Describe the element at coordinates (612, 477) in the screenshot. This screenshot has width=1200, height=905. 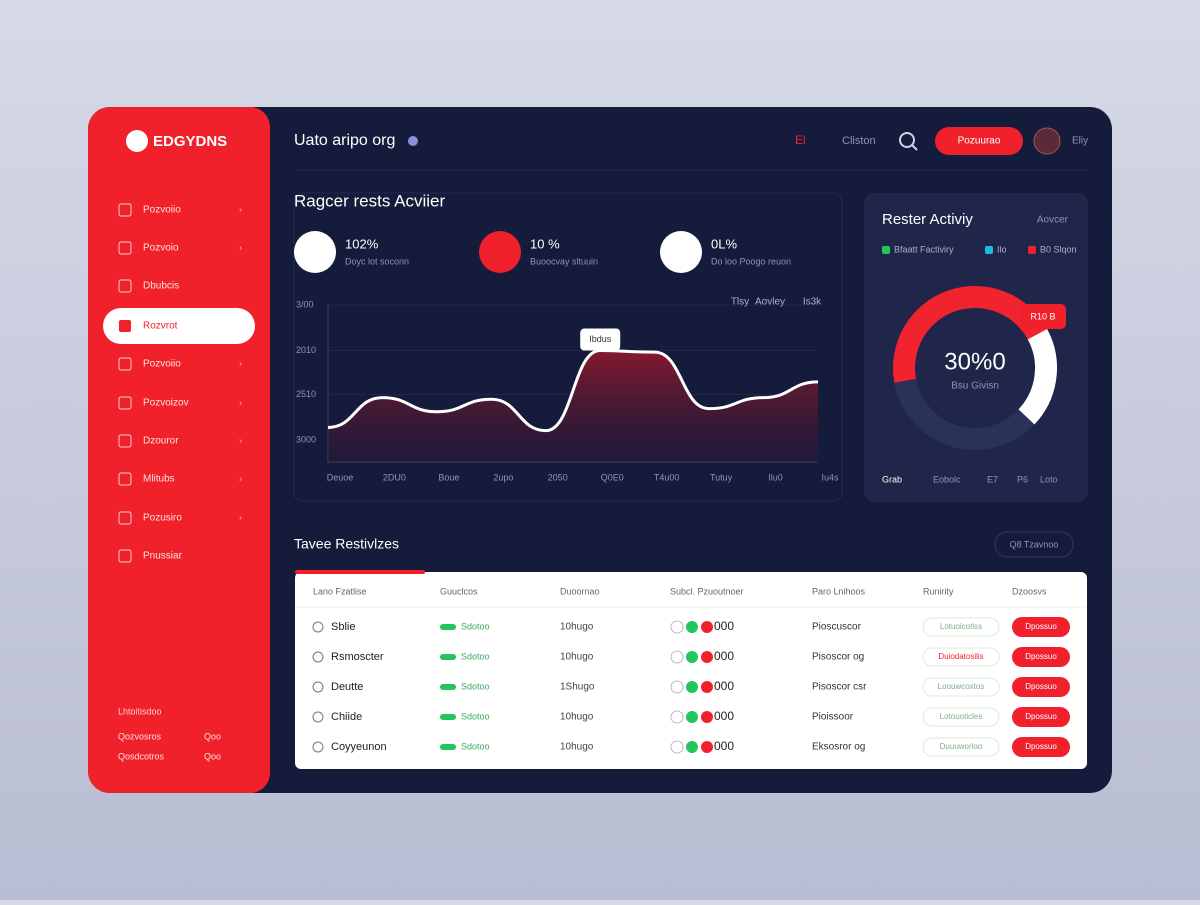
I see `x-tick-label: Q0E0` at that location.